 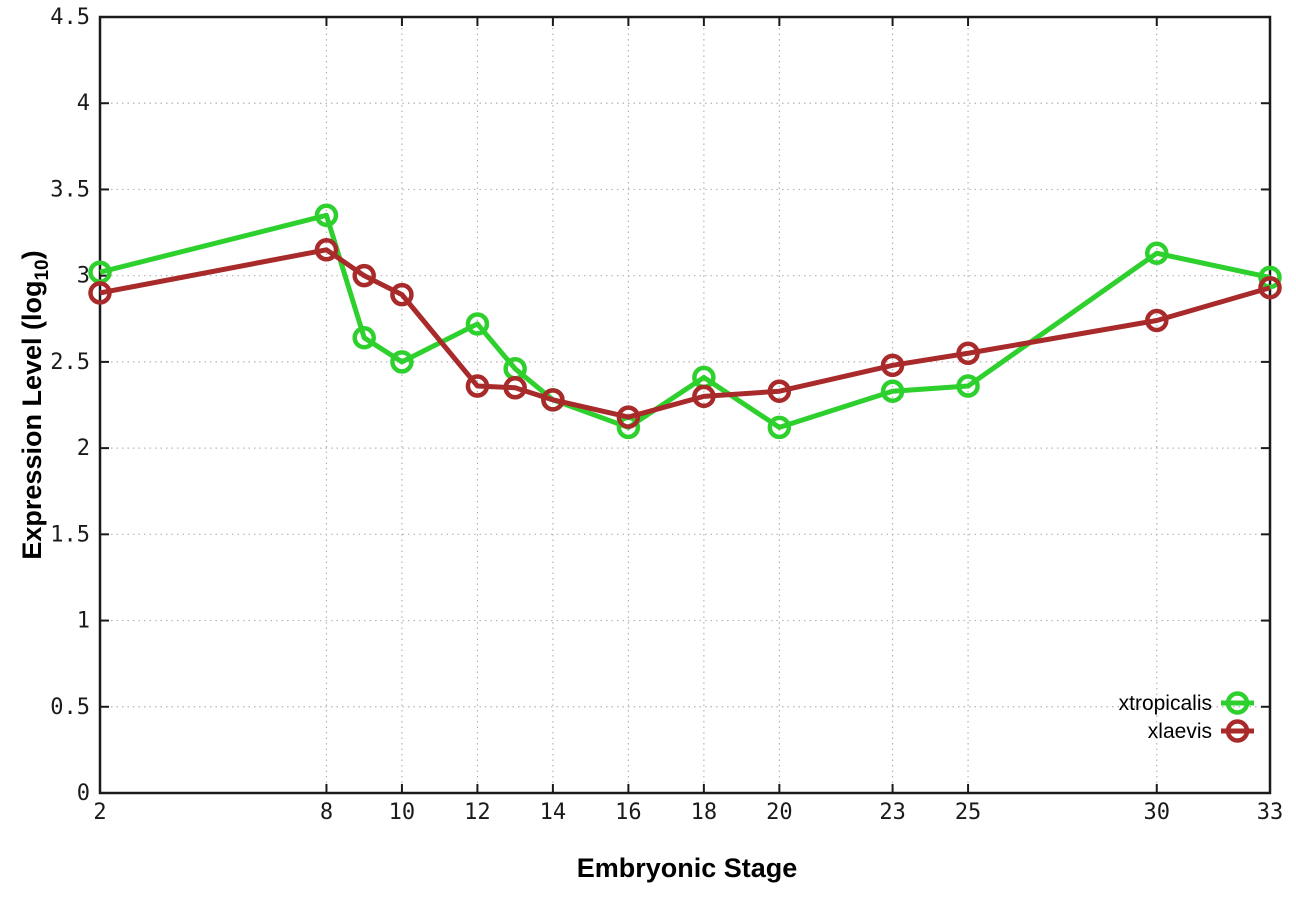 I want to click on y-tick-label: 4.5, so click(x=70, y=17).